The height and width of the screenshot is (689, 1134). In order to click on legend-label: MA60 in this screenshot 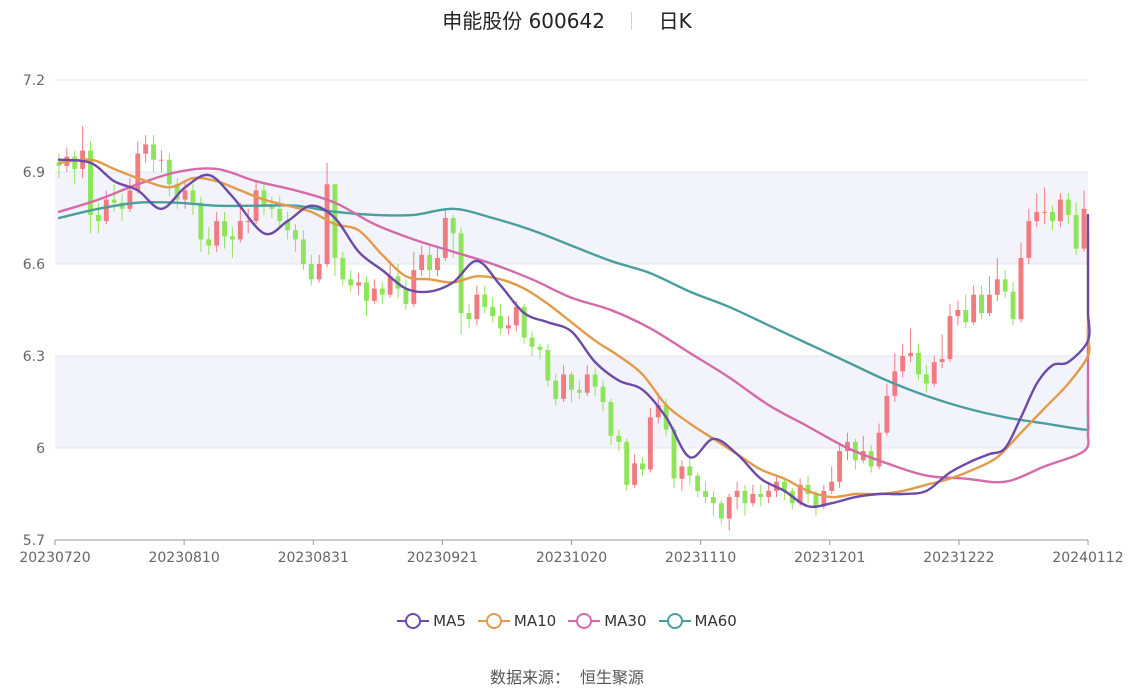, I will do `click(715, 621)`.